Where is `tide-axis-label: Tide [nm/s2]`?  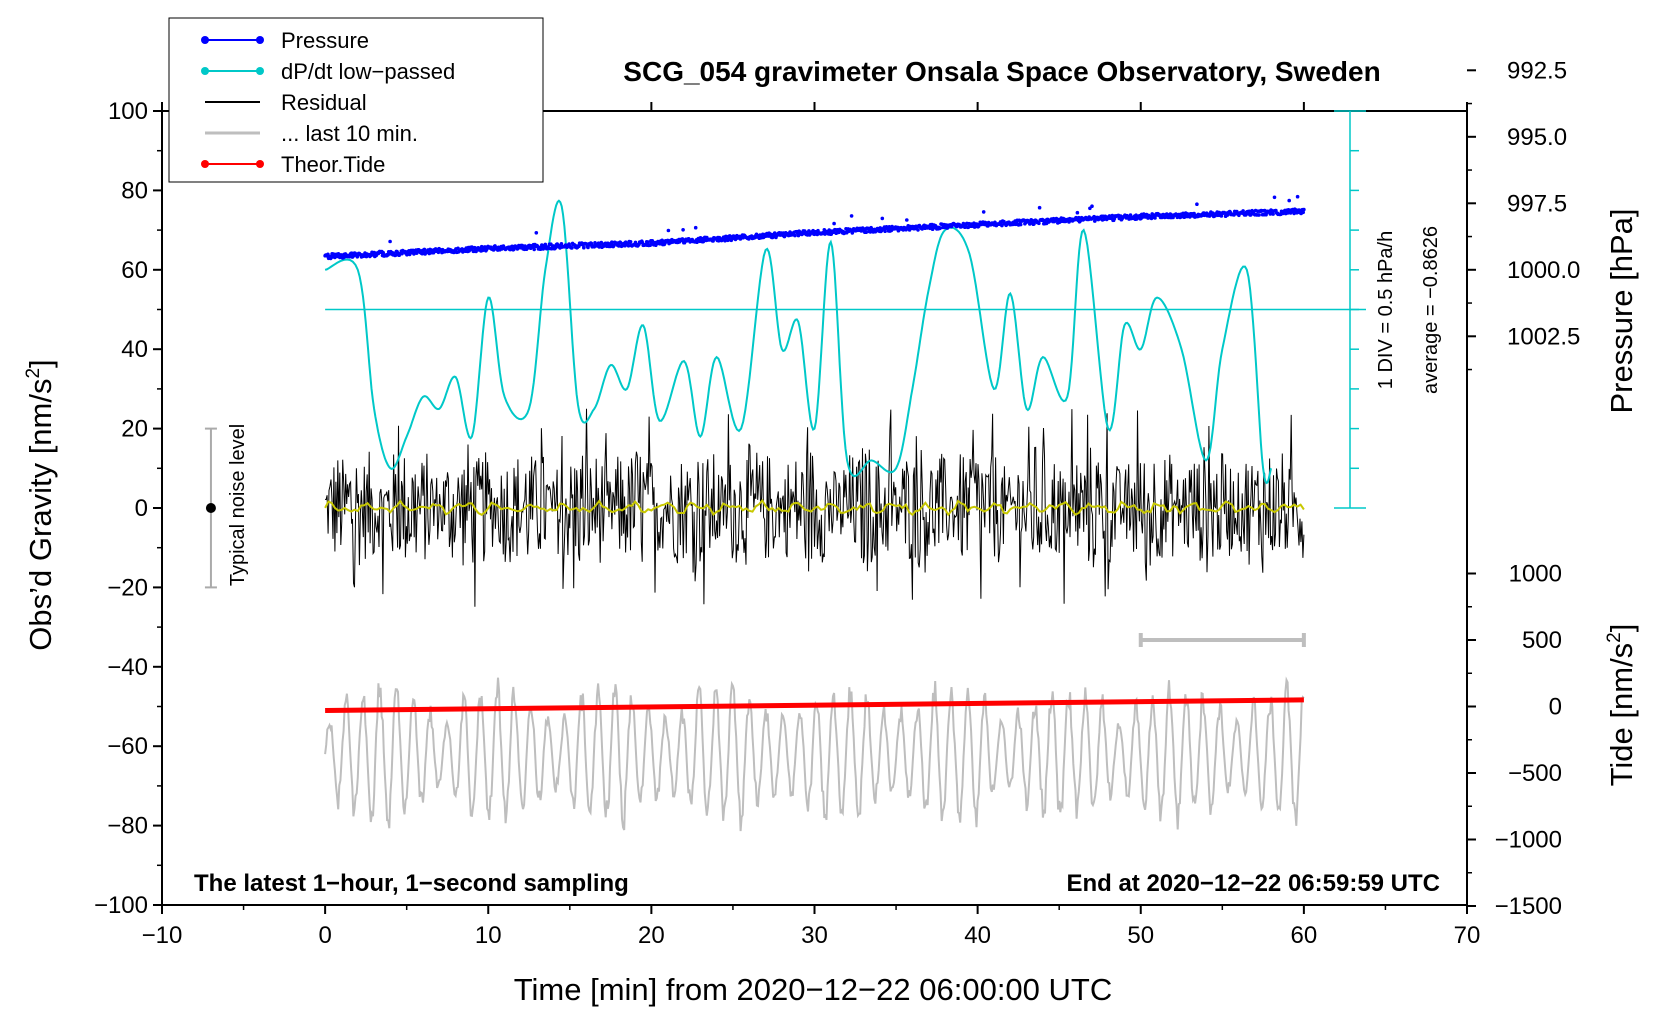 tide-axis-label: Tide [nm/s2] is located at coordinates (1621, 705).